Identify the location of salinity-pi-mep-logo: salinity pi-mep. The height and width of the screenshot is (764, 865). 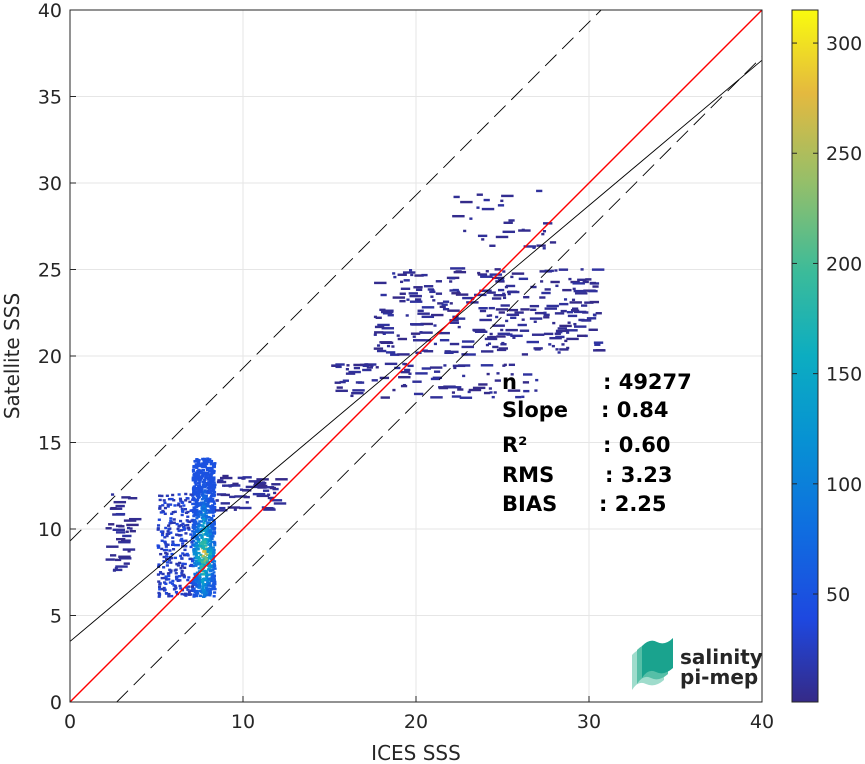
(697, 664).